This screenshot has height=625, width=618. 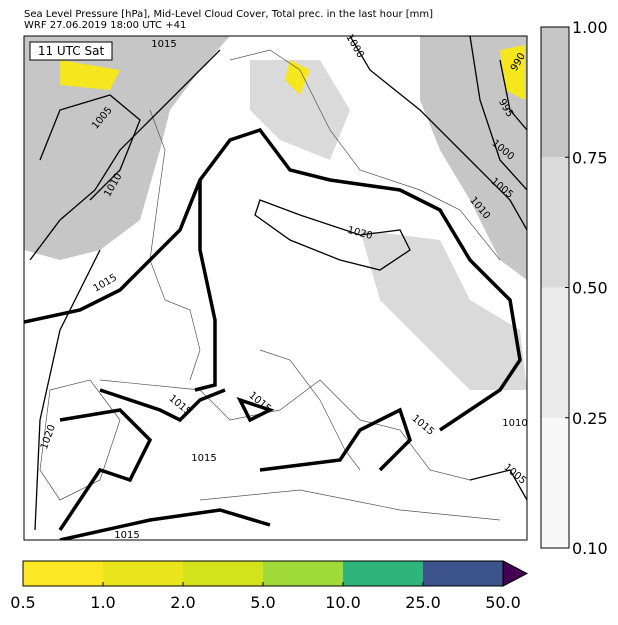 What do you see at coordinates (590, 27) in the screenshot?
I see `colorbar-tick-label: 1.00` at bounding box center [590, 27].